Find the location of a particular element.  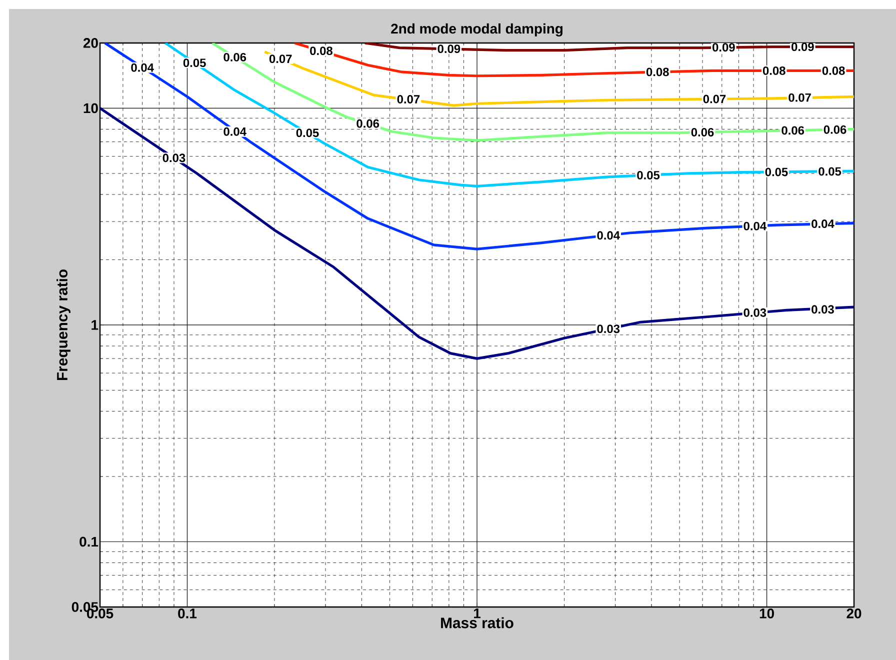

x-axis-title: Mass ratio is located at coordinates (477, 622).